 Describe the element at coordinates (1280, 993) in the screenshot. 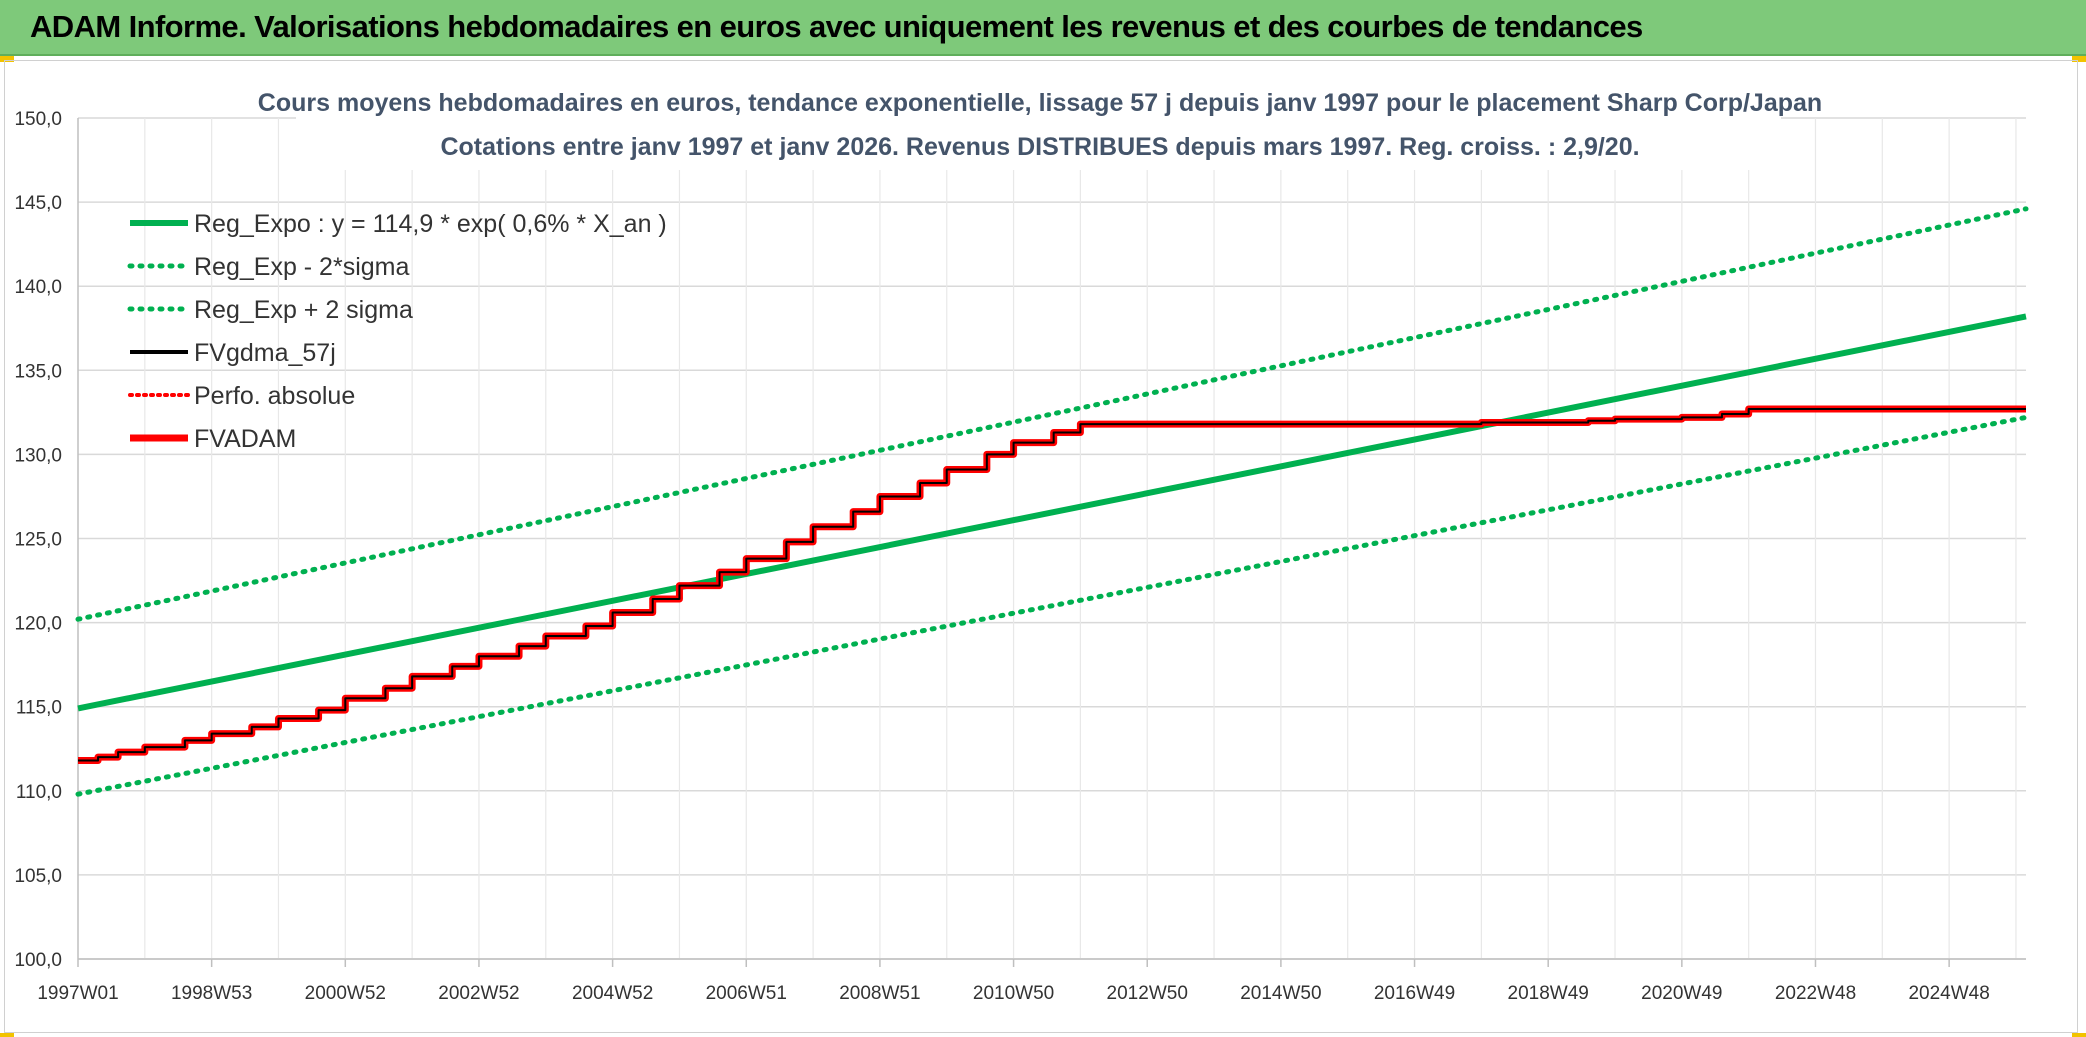

I see `x-tick-label: 2014W50` at that location.